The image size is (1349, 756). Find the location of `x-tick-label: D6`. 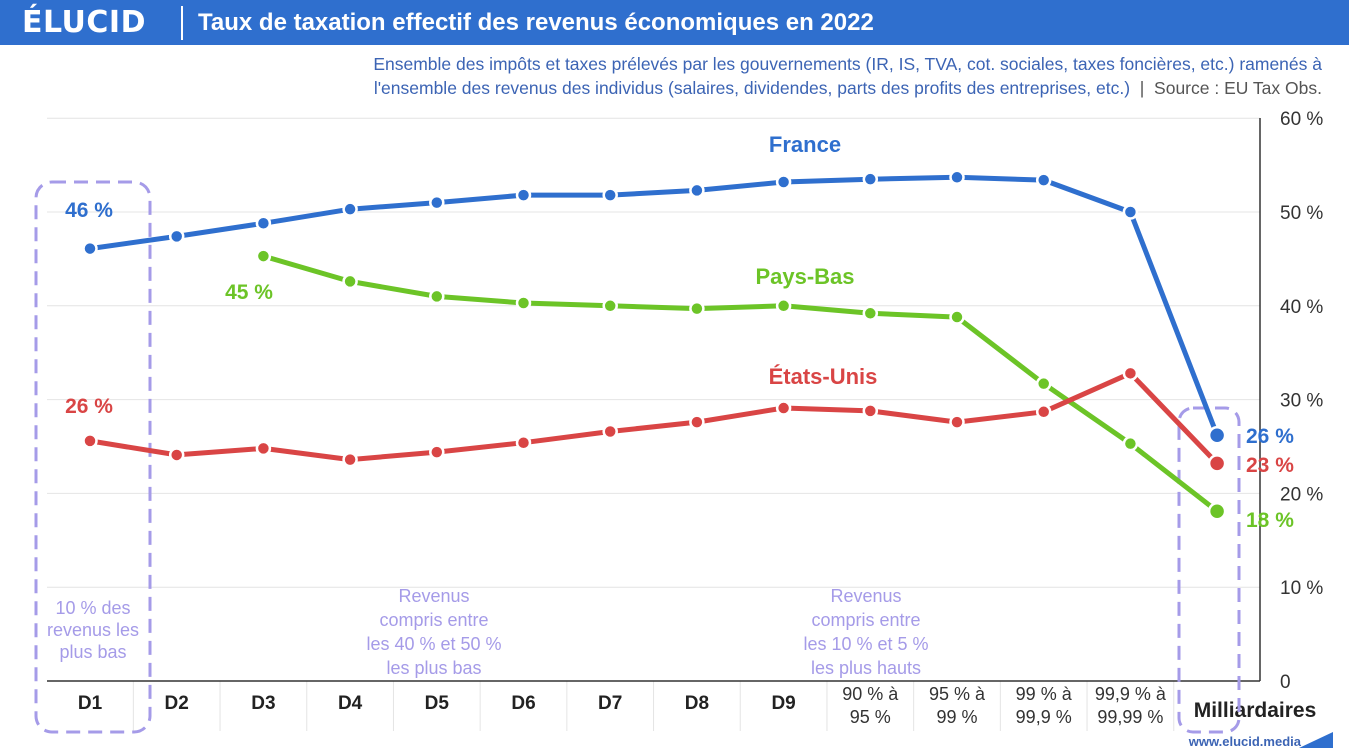

x-tick-label: D6 is located at coordinates (523, 703).